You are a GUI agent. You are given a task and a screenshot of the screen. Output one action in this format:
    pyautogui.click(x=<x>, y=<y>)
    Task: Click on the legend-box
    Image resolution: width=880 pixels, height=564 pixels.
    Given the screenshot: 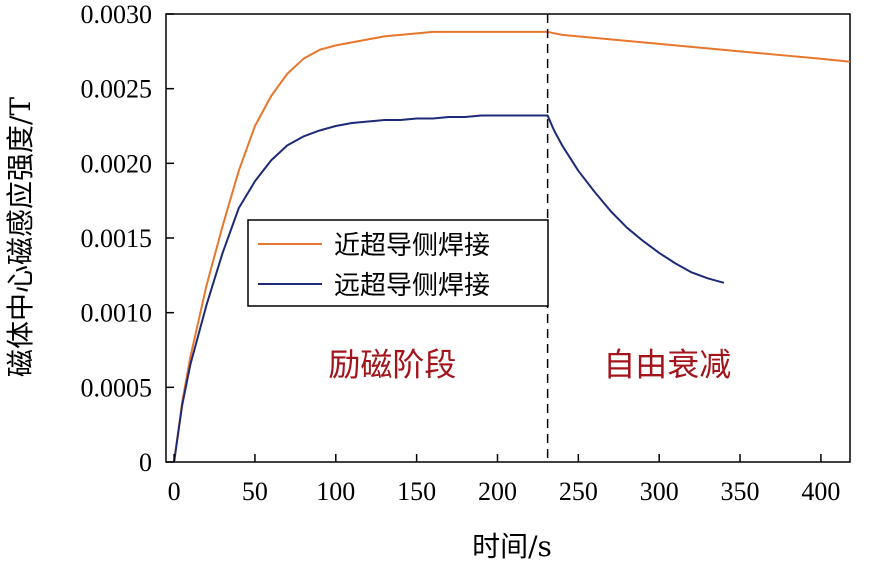 What is the action you would take?
    pyautogui.click(x=398, y=263)
    